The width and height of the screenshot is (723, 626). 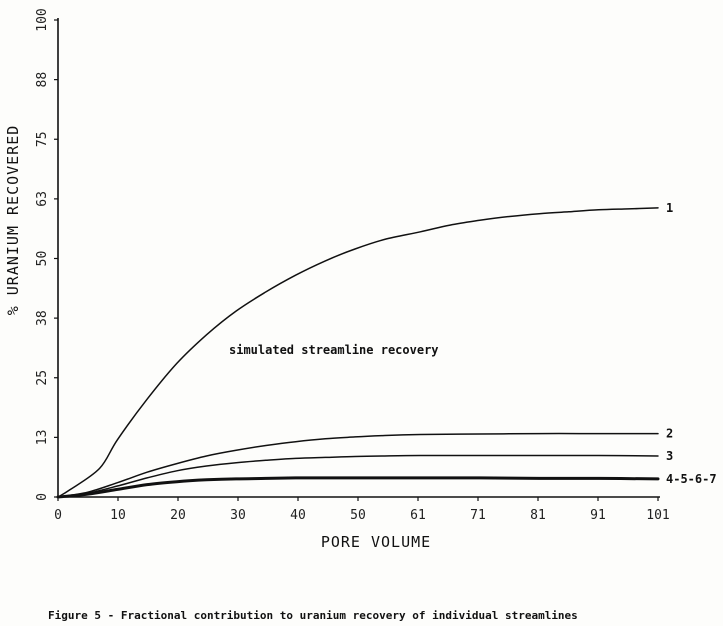 I want to click on y-tick-label: 75, so click(x=42, y=139).